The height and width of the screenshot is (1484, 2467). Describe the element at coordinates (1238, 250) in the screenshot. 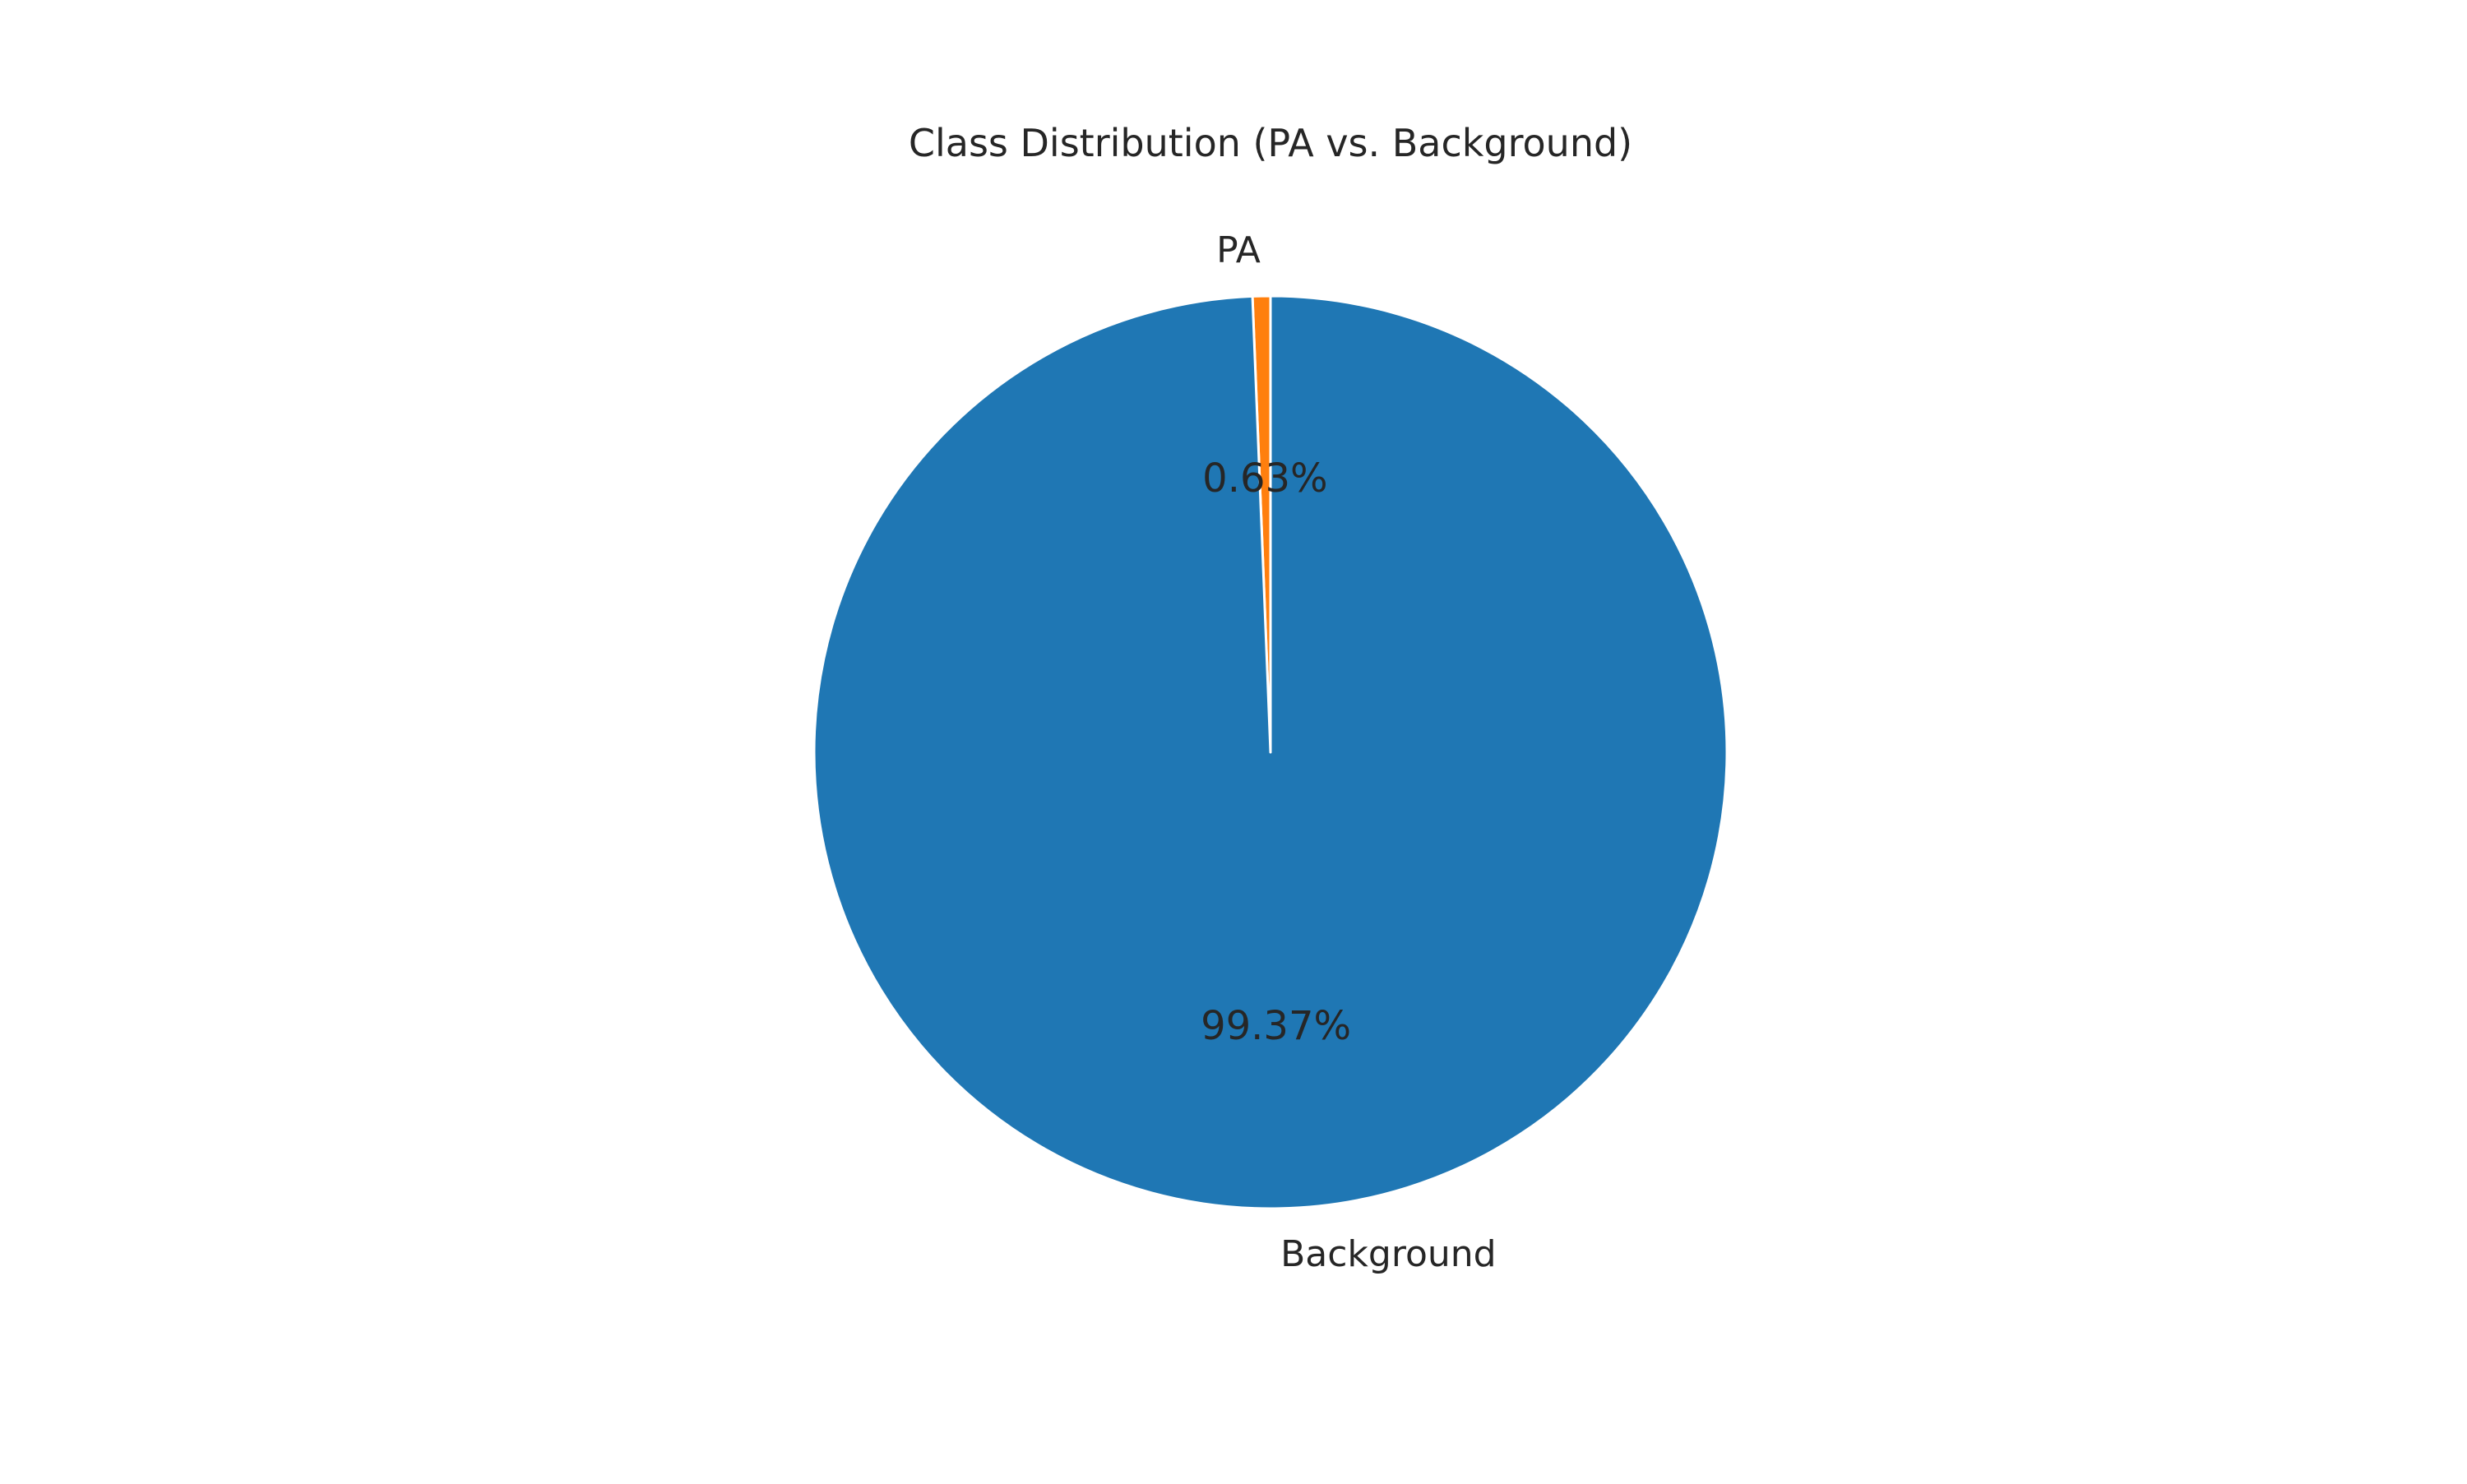

I see `slice-label-pa: PA` at that location.